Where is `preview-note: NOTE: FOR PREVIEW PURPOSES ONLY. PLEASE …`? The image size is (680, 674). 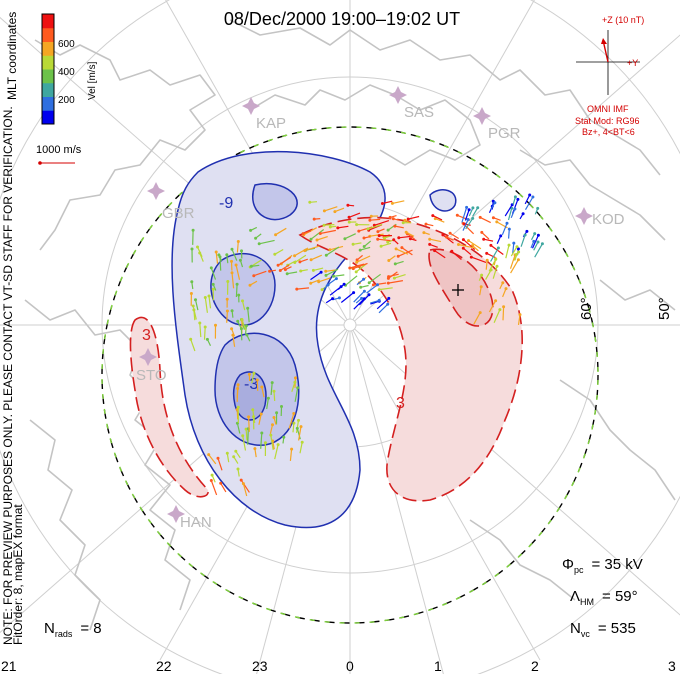 preview-note: NOTE: FOR PREVIEW PURPOSES ONLY. PLEASE … is located at coordinates (8, 375).